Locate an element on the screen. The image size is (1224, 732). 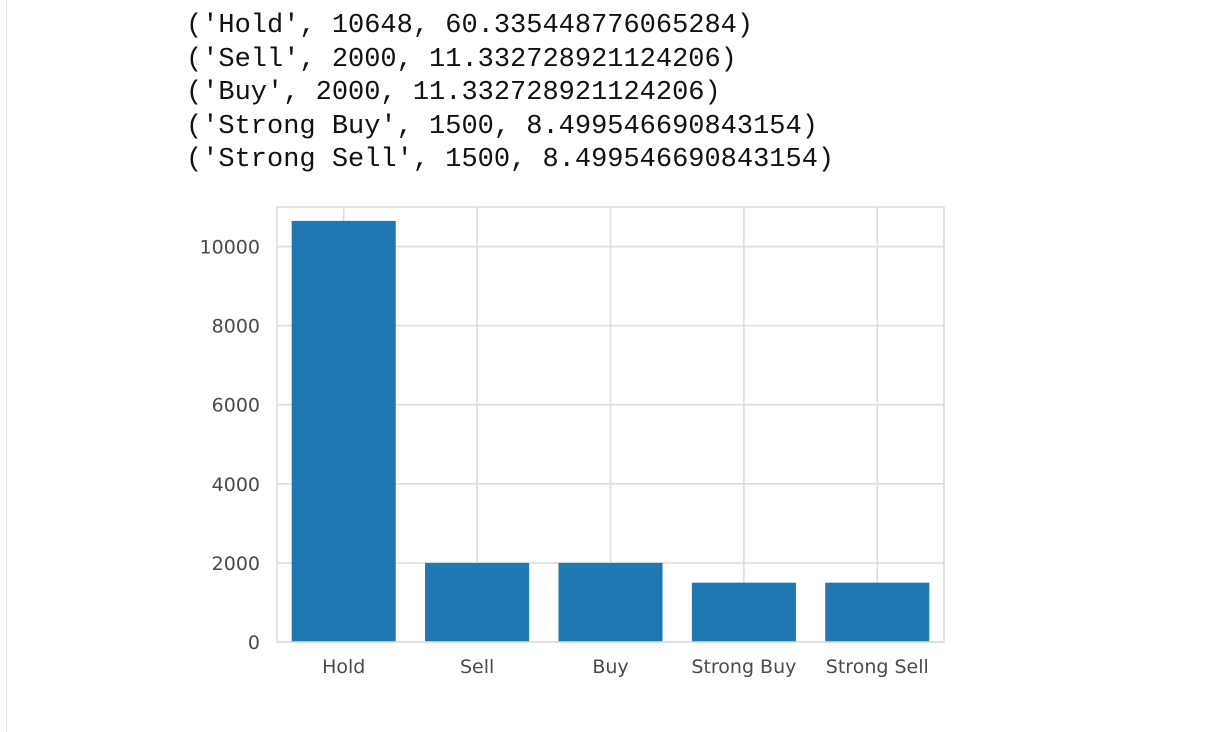
bar-hold is located at coordinates (343, 431).